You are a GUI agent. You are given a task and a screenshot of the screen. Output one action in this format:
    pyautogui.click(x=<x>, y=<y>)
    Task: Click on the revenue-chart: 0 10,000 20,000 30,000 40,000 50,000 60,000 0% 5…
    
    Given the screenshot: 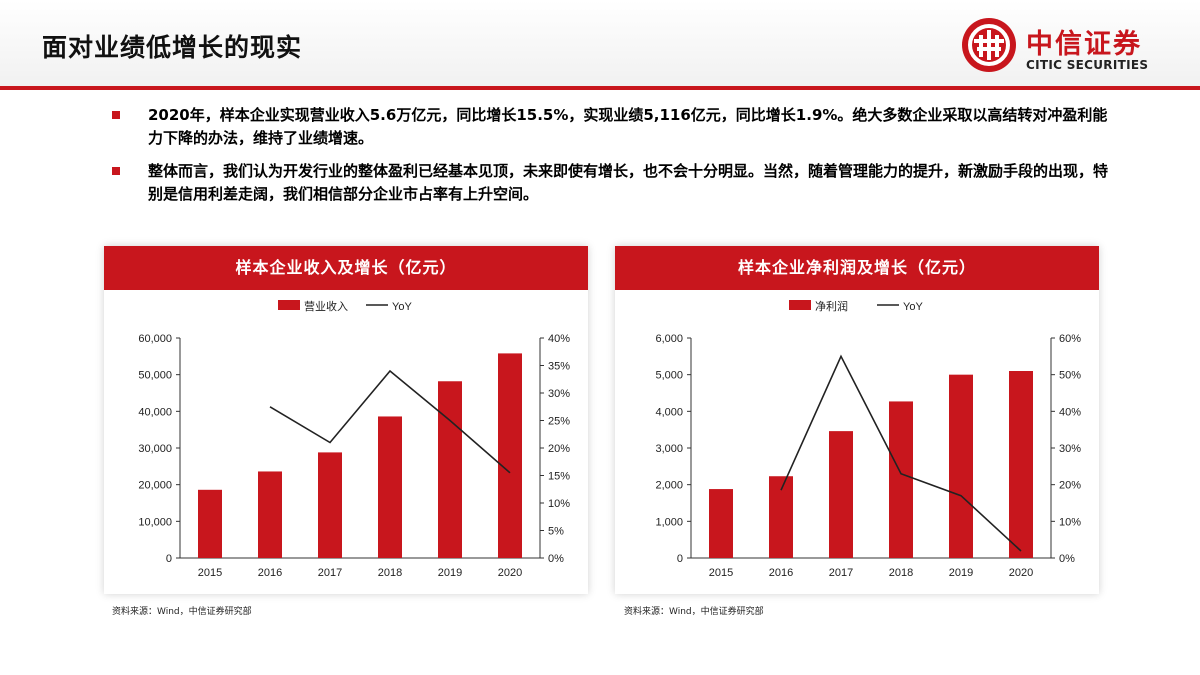 What is the action you would take?
    pyautogui.click(x=354, y=439)
    